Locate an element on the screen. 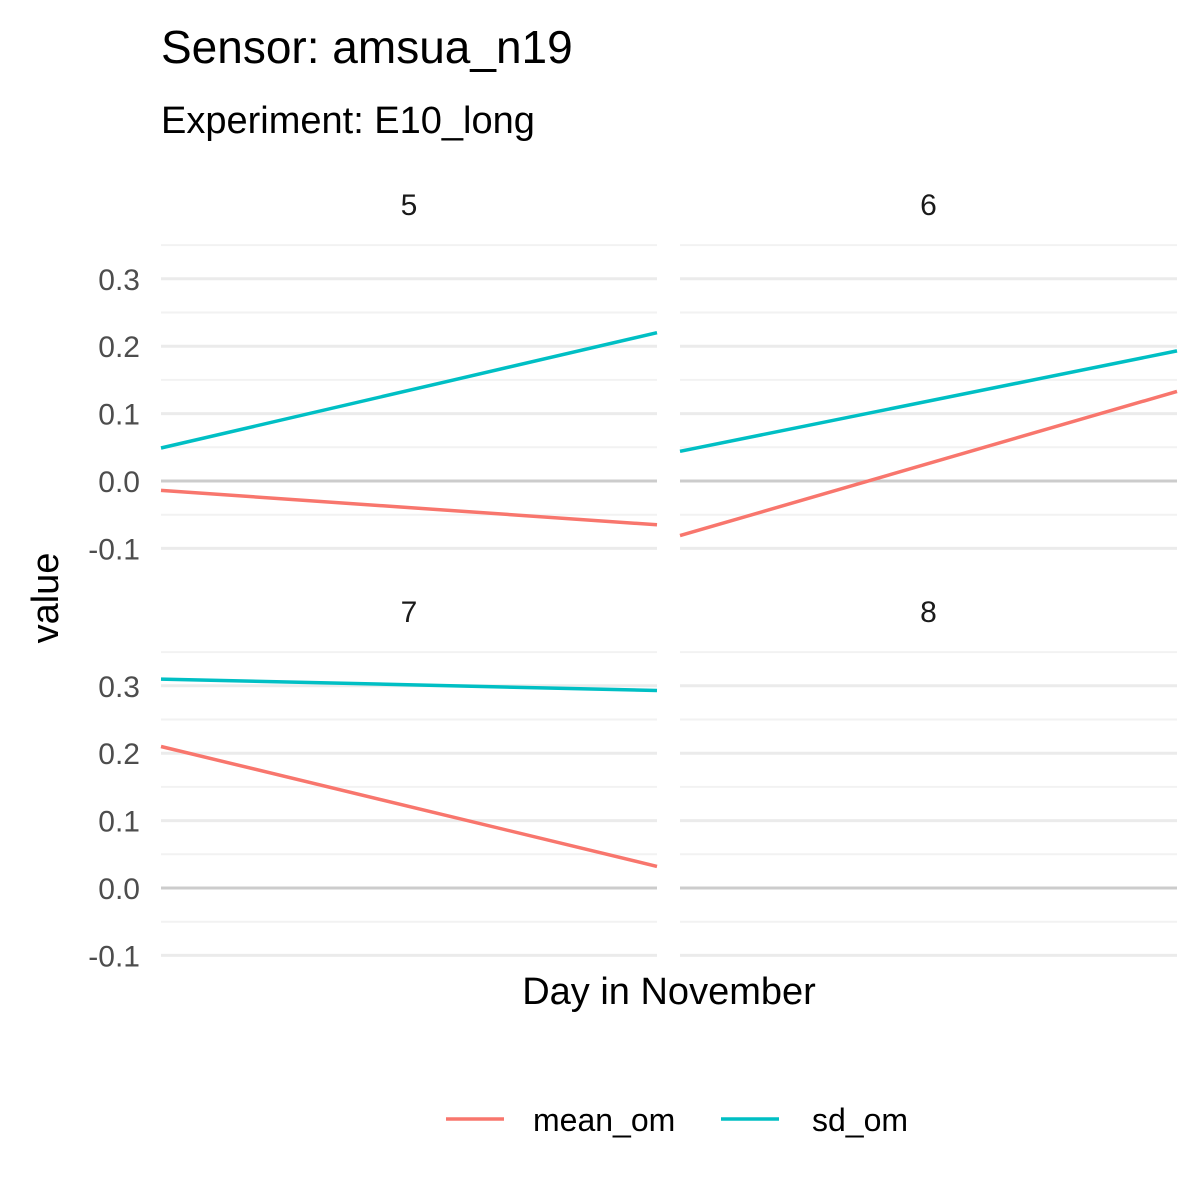  chart-title: Sensor: amsua_n19 is located at coordinates (367, 47).